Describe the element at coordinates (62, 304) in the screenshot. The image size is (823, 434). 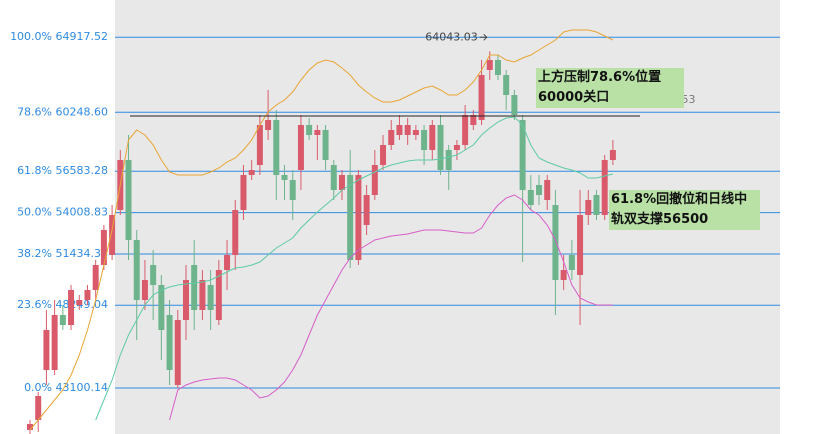
I see `y-tick-label: 23.6% 48249.04` at that location.